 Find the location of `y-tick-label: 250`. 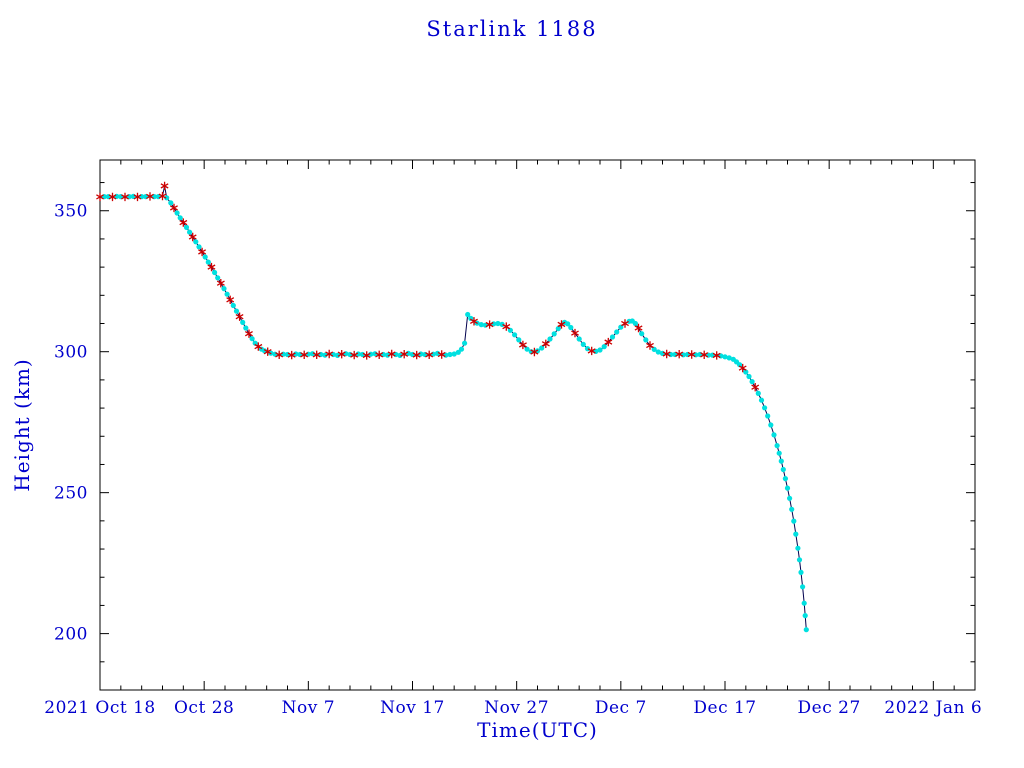

y-tick-label: 250 is located at coordinates (71, 494).